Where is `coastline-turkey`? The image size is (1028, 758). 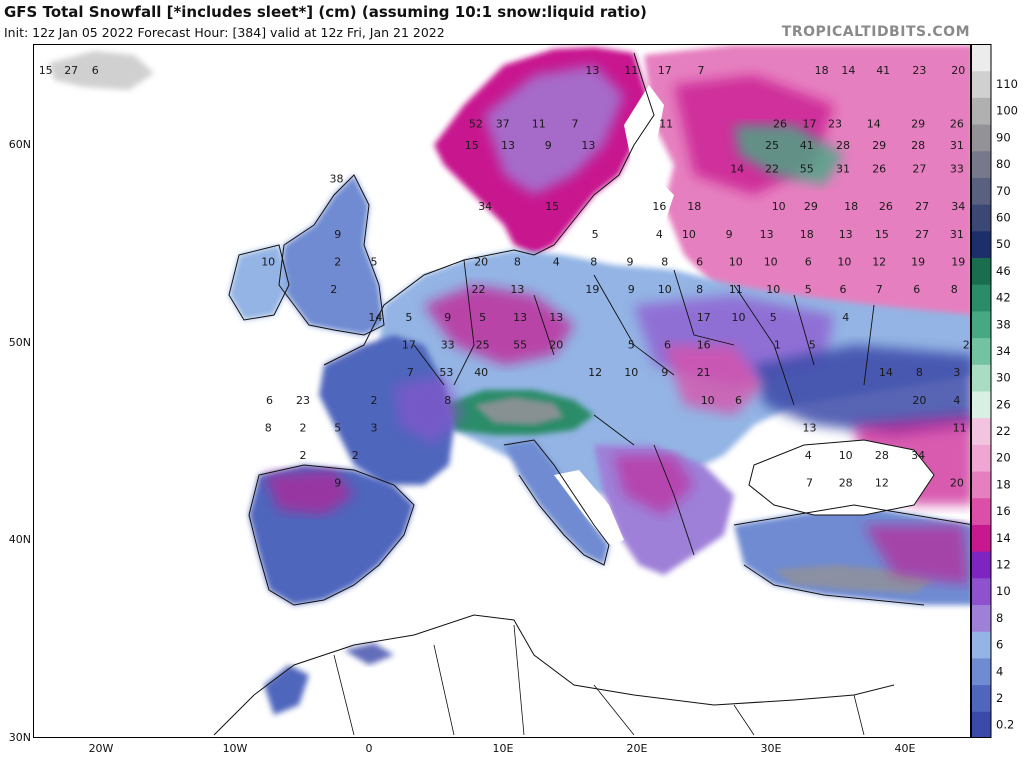
coastline-turkey is located at coordinates (851, 555).